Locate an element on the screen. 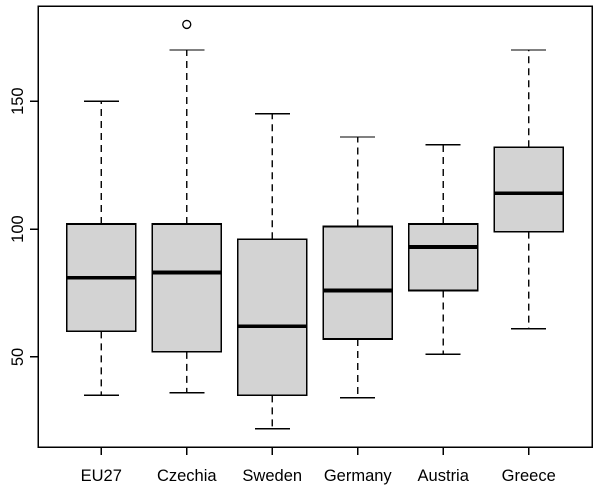 Image resolution: width=602 pixels, height=492 pixels. y-axis-tick-label: 50 is located at coordinates (18, 357).